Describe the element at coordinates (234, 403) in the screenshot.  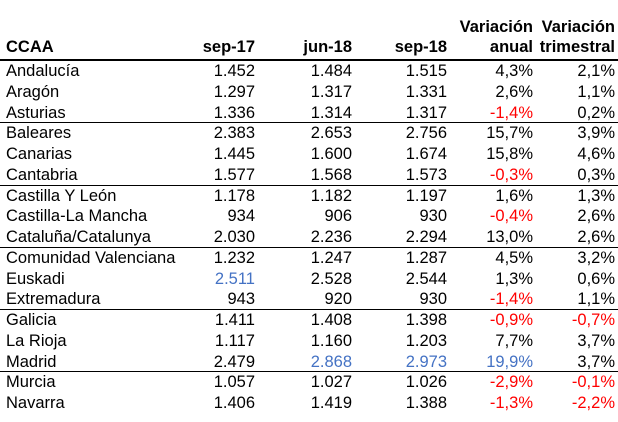
I see `value-cell-sep-17: 1.406` at that location.